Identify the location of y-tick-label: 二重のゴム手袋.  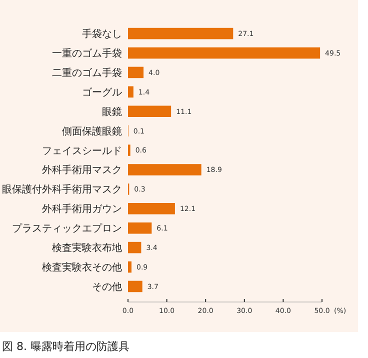
(87, 72).